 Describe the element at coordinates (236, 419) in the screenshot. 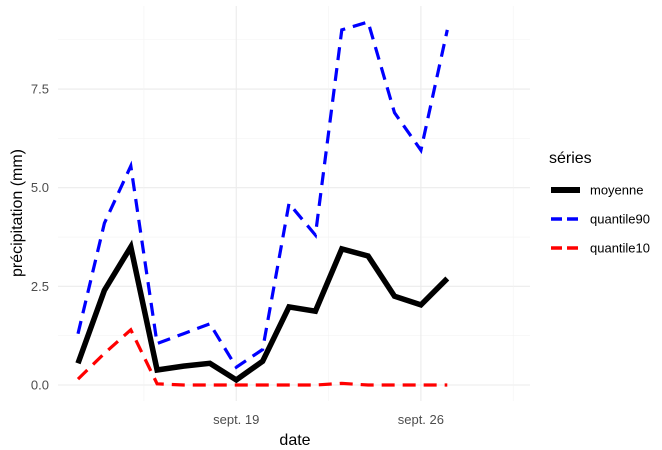

I see `x-tick-label: sept. 19` at that location.